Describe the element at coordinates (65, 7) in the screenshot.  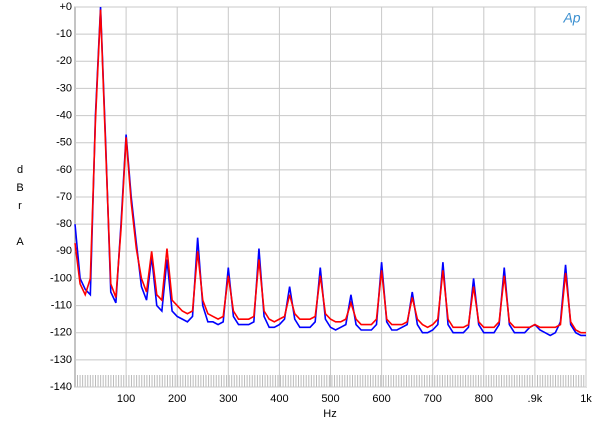
I see `y-tick-label: +0` at that location.